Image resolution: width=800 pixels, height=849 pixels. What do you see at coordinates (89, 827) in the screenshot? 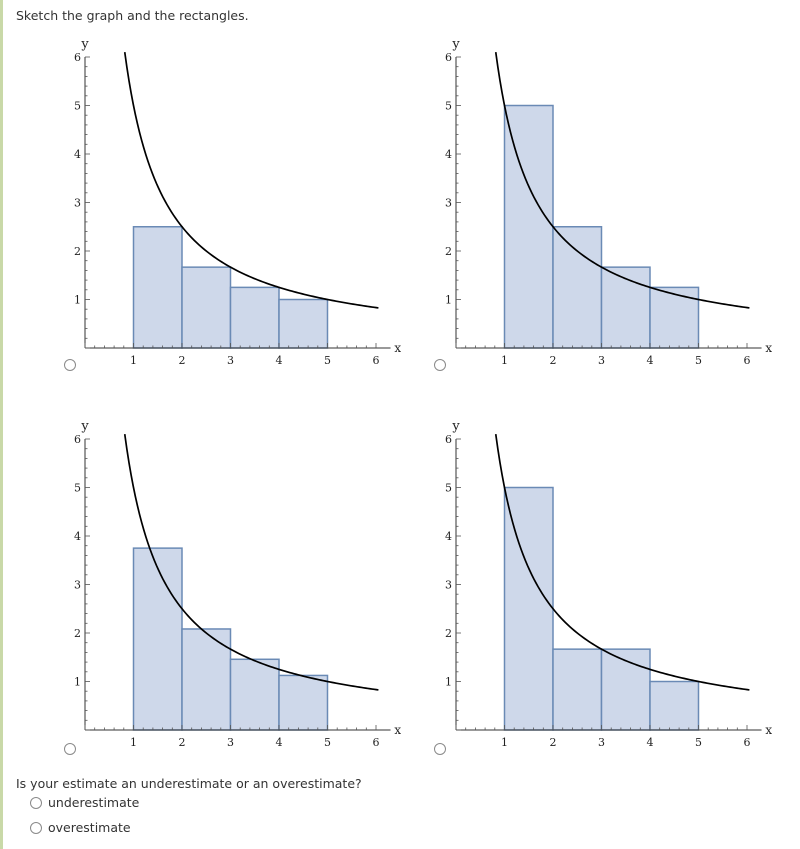
I see `answer-overestimate-label: overestimate` at bounding box center [89, 827].